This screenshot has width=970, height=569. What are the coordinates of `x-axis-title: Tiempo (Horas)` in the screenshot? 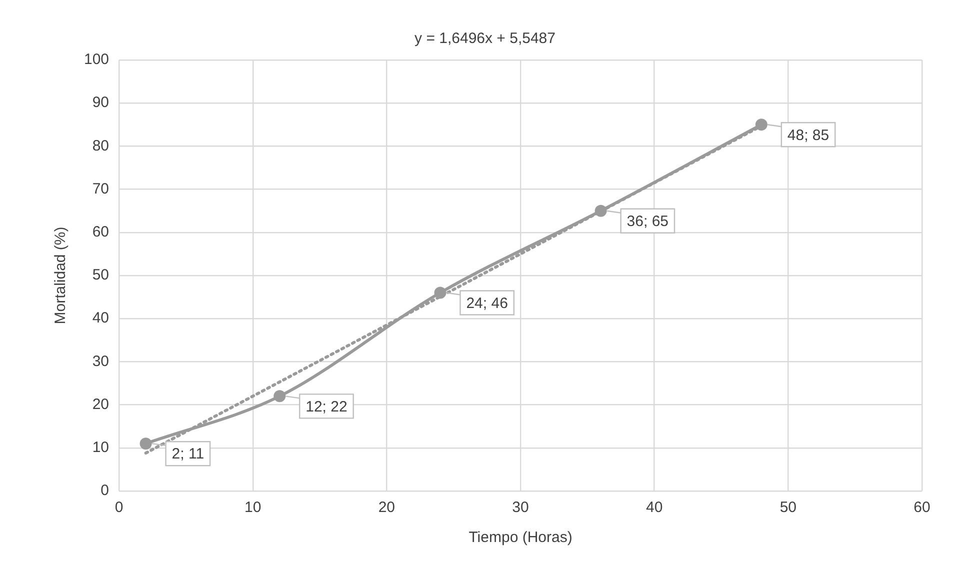 It's located at (520, 537).